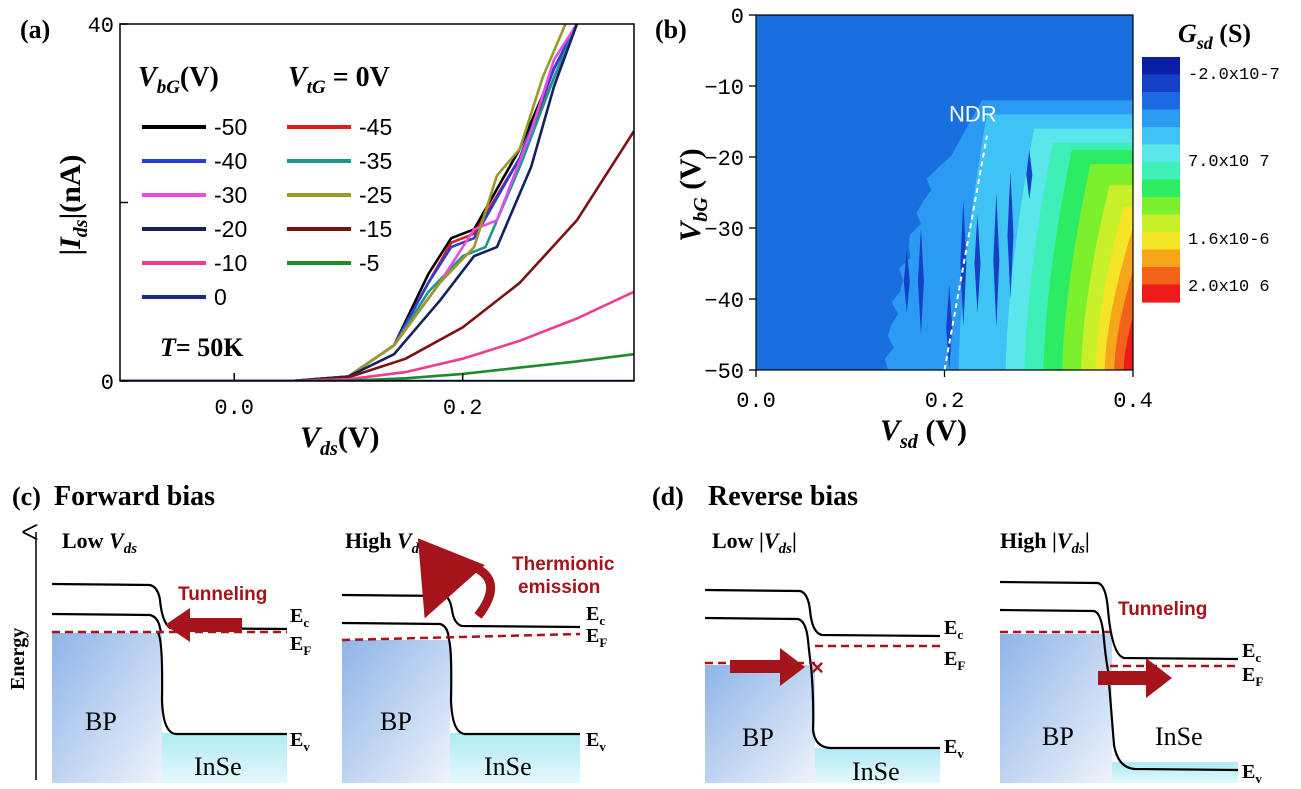 The image size is (1301, 789). What do you see at coordinates (1172, 720) in the screenshot?
I see `d2-band-valence` at bounding box center [1172, 720].